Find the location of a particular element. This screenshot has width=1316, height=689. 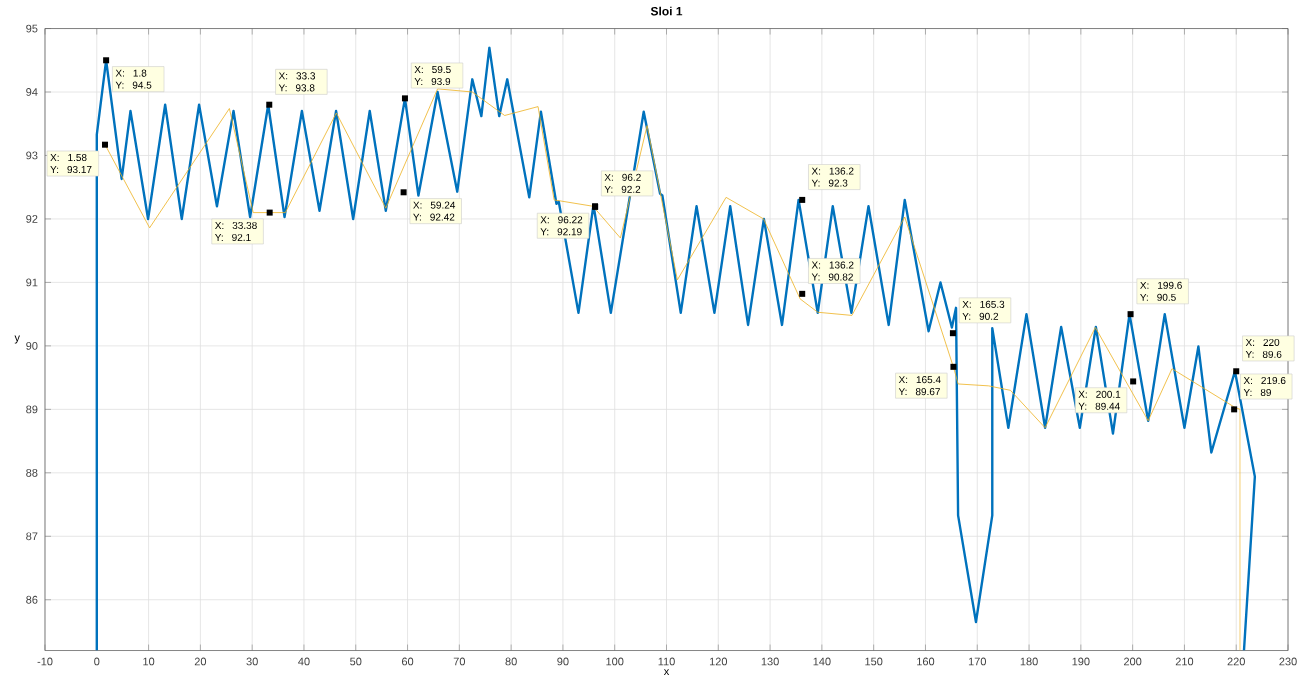

x-tick-label: 170 is located at coordinates (977, 661).